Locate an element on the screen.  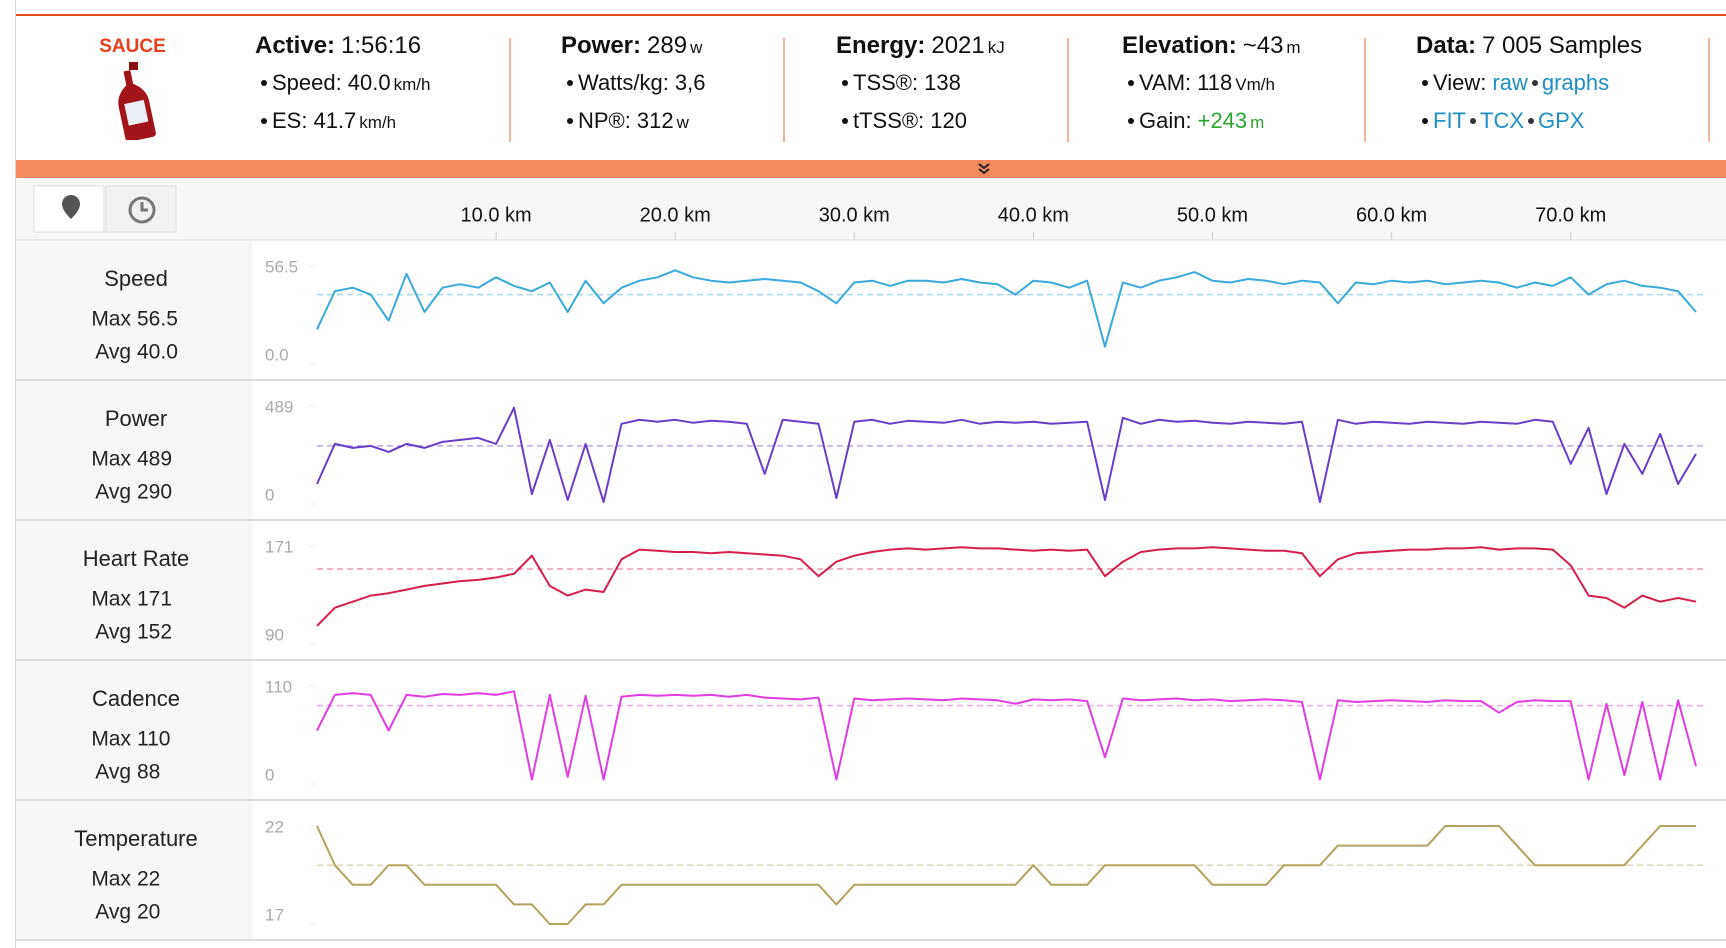
stat-row: ES: 41.7 km/h is located at coordinates (342, 127).